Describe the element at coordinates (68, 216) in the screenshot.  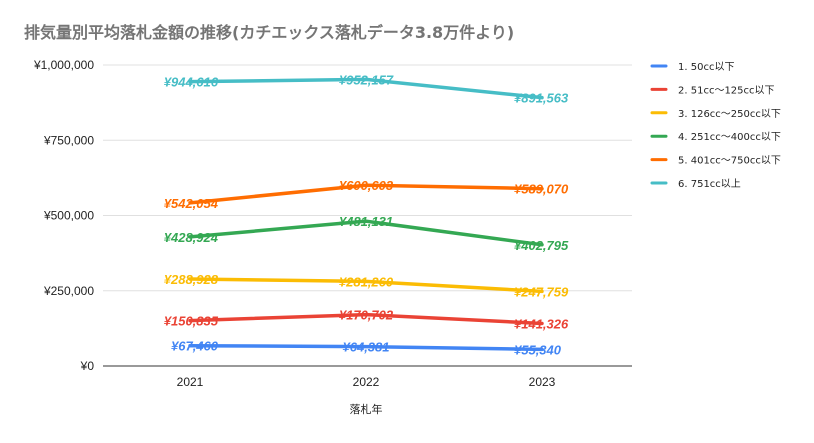
I see `y-tick-label: ¥500,000` at that location.